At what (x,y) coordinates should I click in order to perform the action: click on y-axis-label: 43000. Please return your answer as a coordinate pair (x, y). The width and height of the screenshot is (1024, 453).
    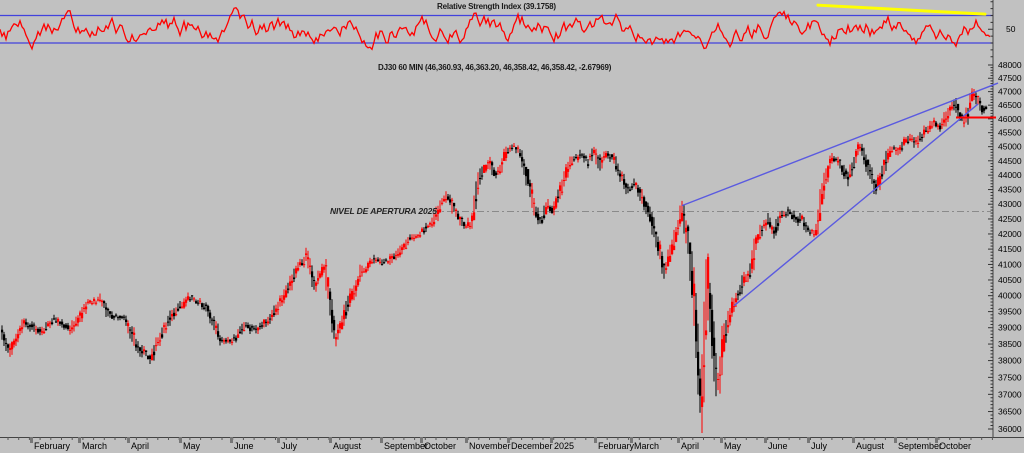
    Looking at the image, I should click on (1010, 204).